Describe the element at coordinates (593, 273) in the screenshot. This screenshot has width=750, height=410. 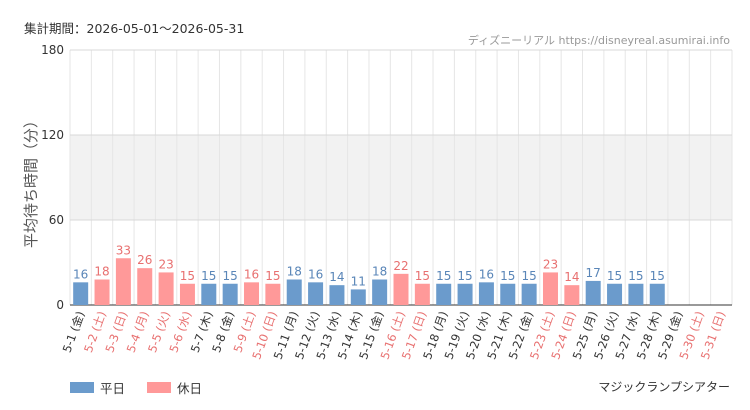
I see `bar-value-label: 17` at that location.